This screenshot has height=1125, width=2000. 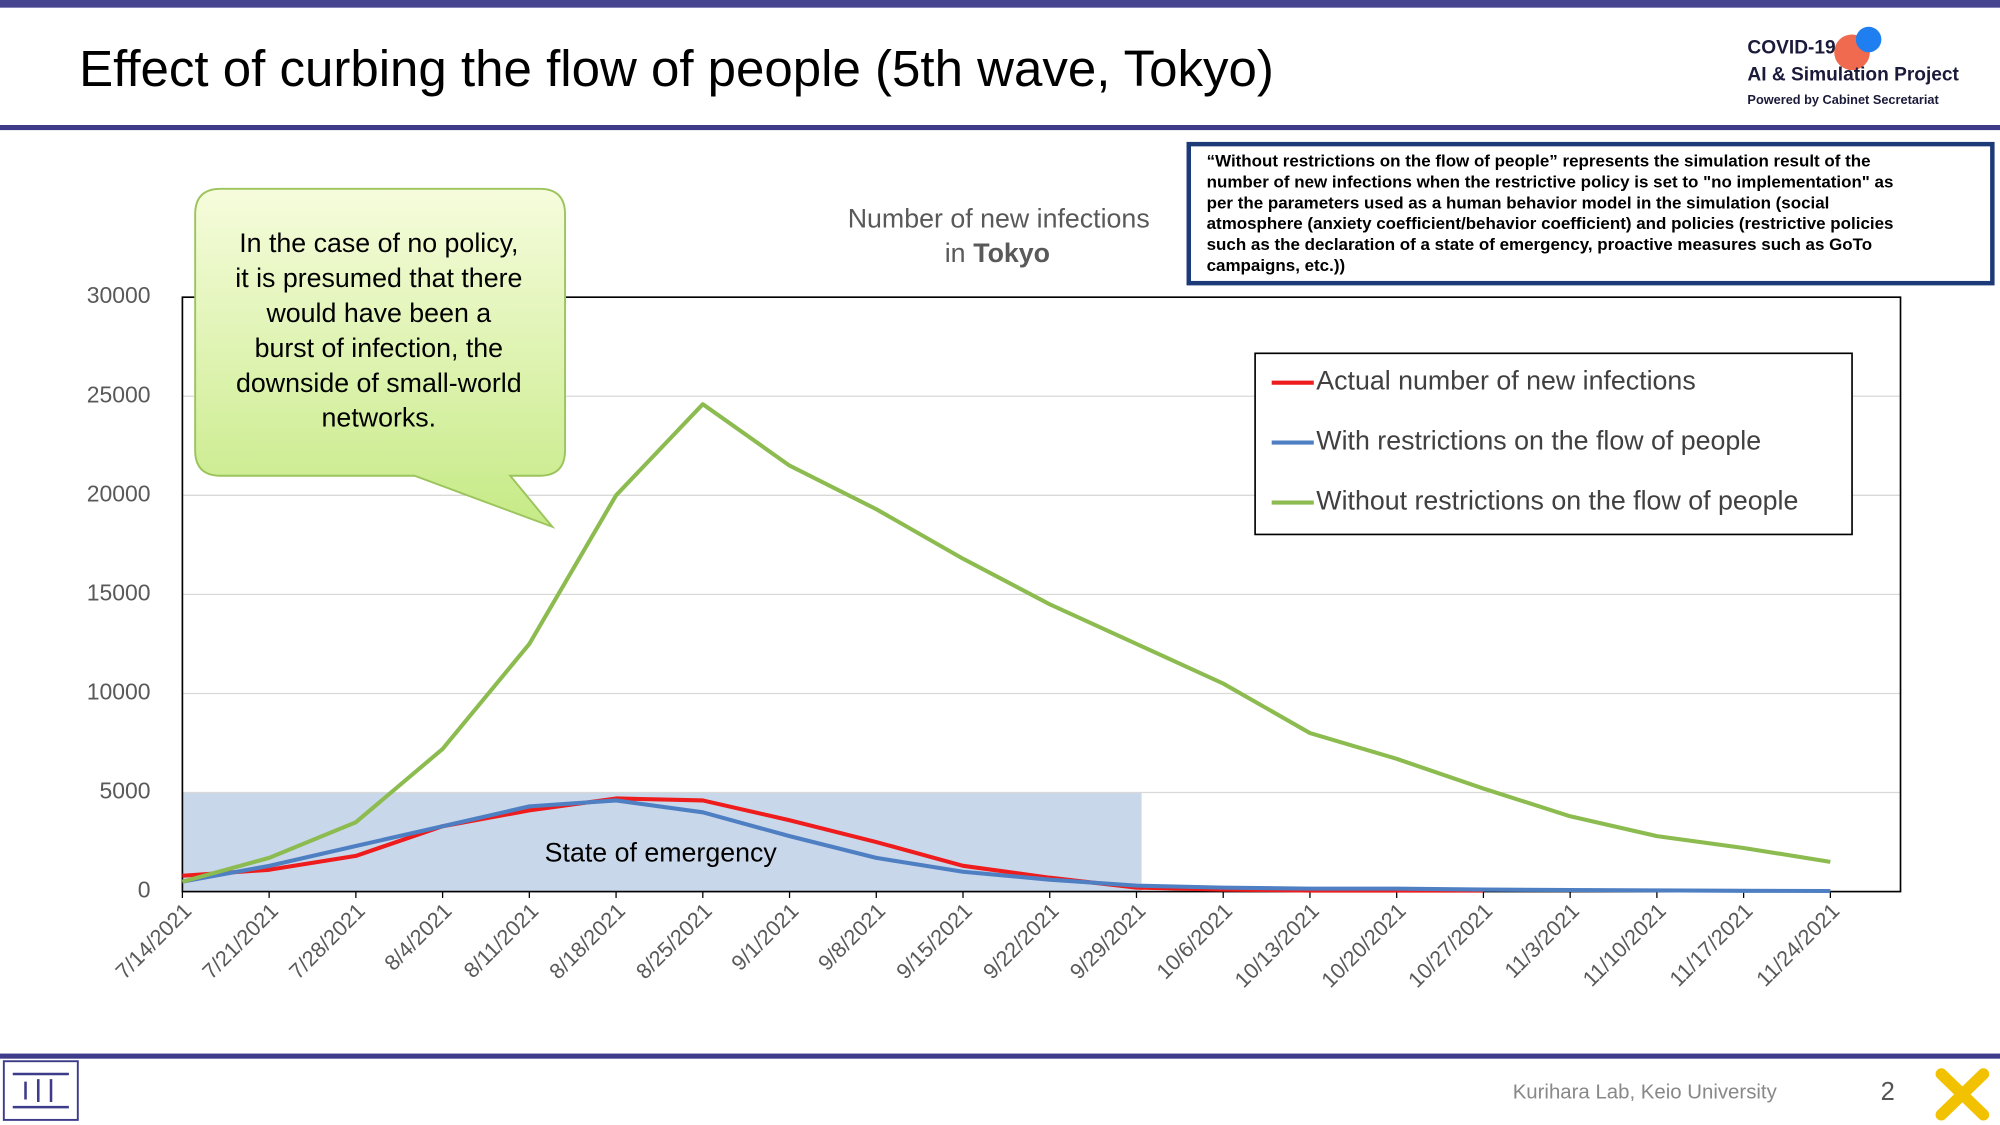 What do you see at coordinates (934, 941) in the screenshot?
I see `x-tick-label: 9/15/2021` at bounding box center [934, 941].